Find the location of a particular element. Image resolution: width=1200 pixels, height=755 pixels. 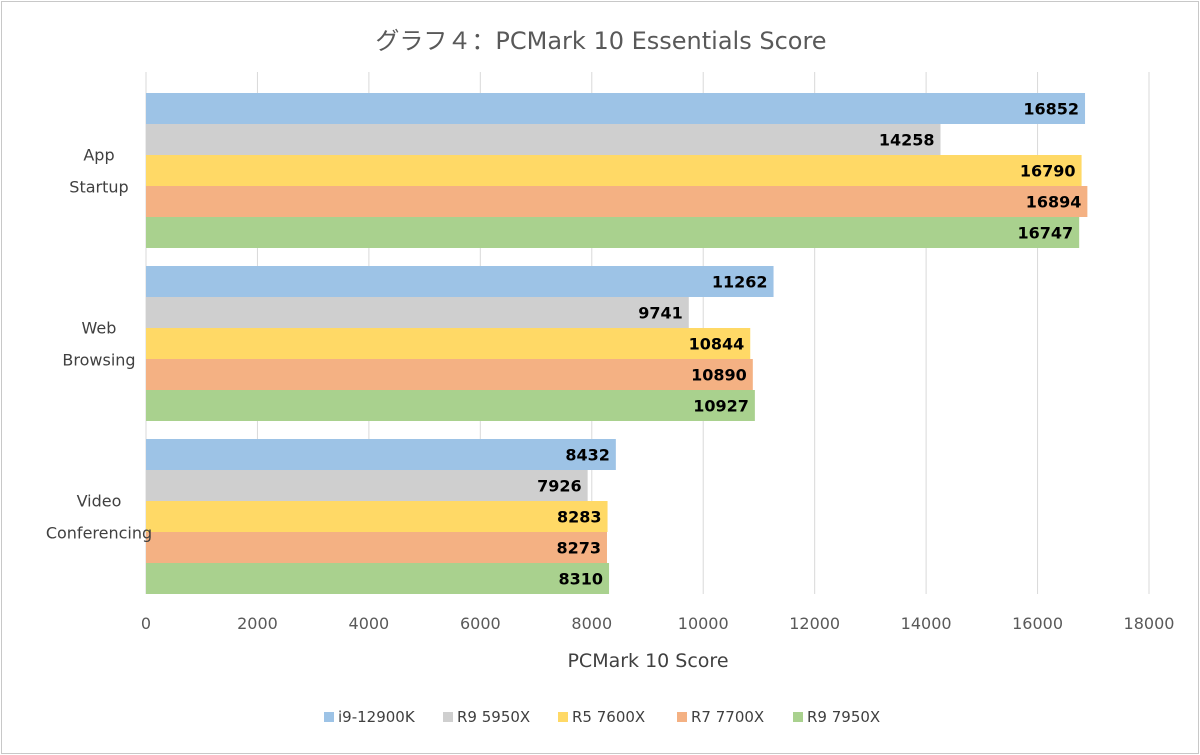

x-tick-label: 18000 is located at coordinates (1149, 623).